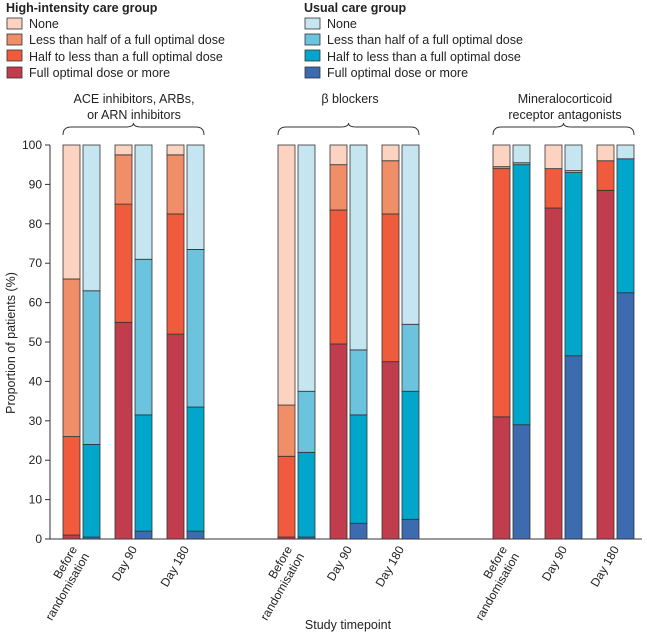 Image resolution: width=647 pixels, height=634 pixels. I want to click on group-label-mra: Mineralocorticoid, so click(565, 99).